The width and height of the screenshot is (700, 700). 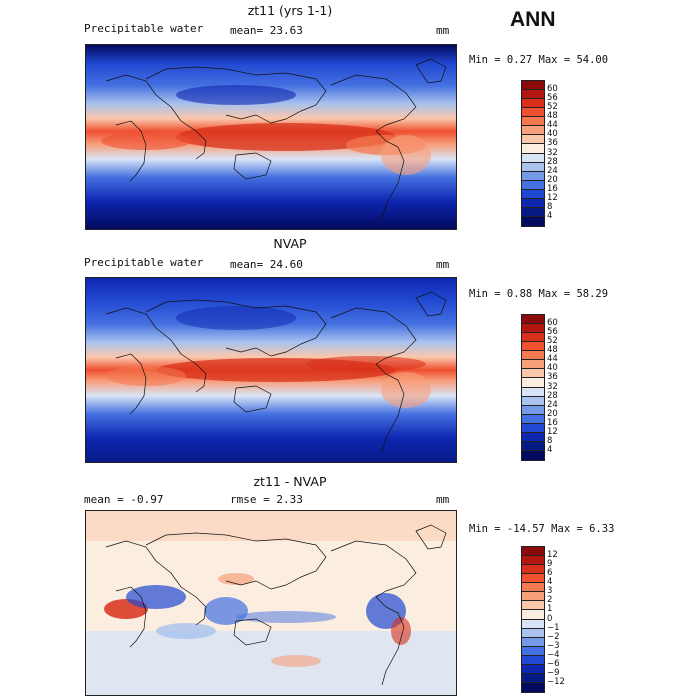 I want to click on colorbar-tick-label: −3, so click(x=553, y=645).